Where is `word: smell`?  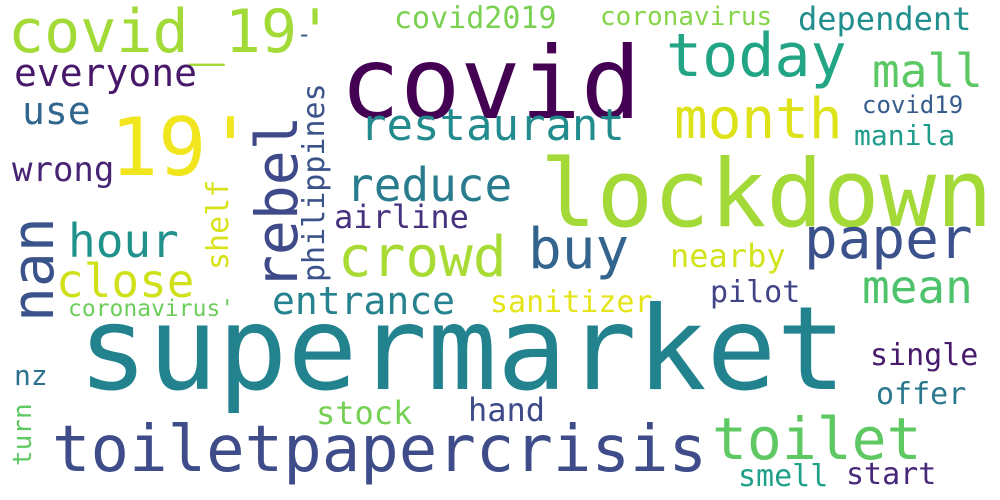 word: smell is located at coordinates (783, 476).